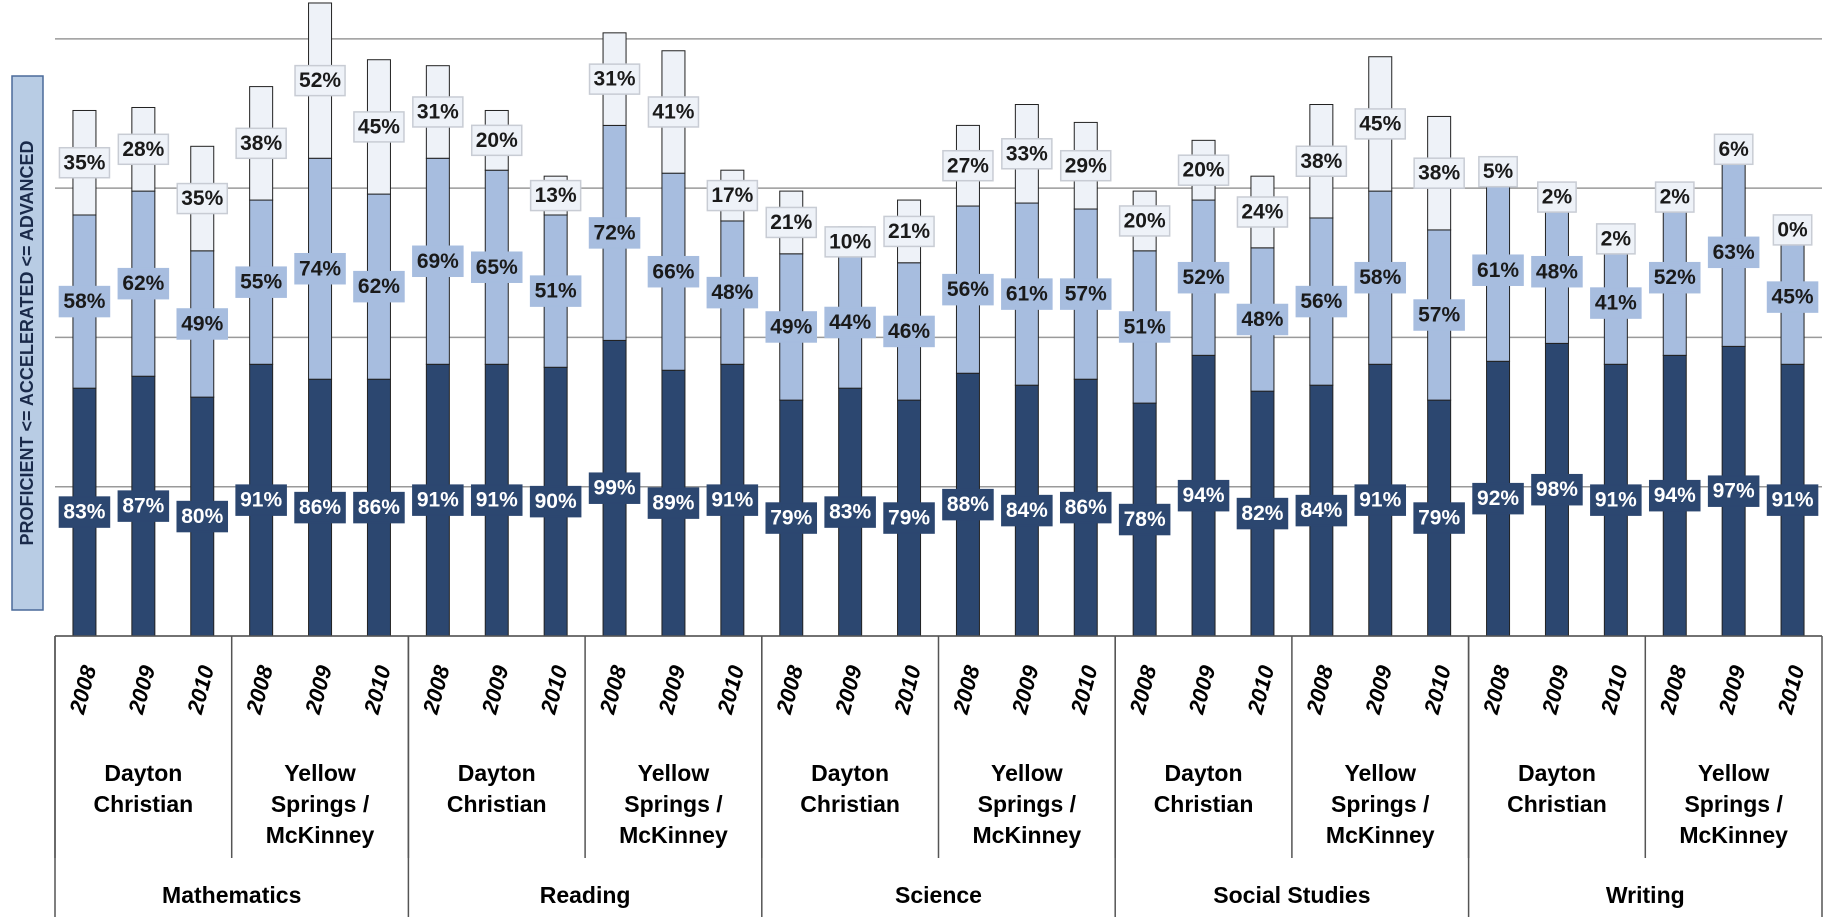 Image resolution: width=1831 pixels, height=917 pixels. I want to click on data-label: 41%, so click(1616, 303).